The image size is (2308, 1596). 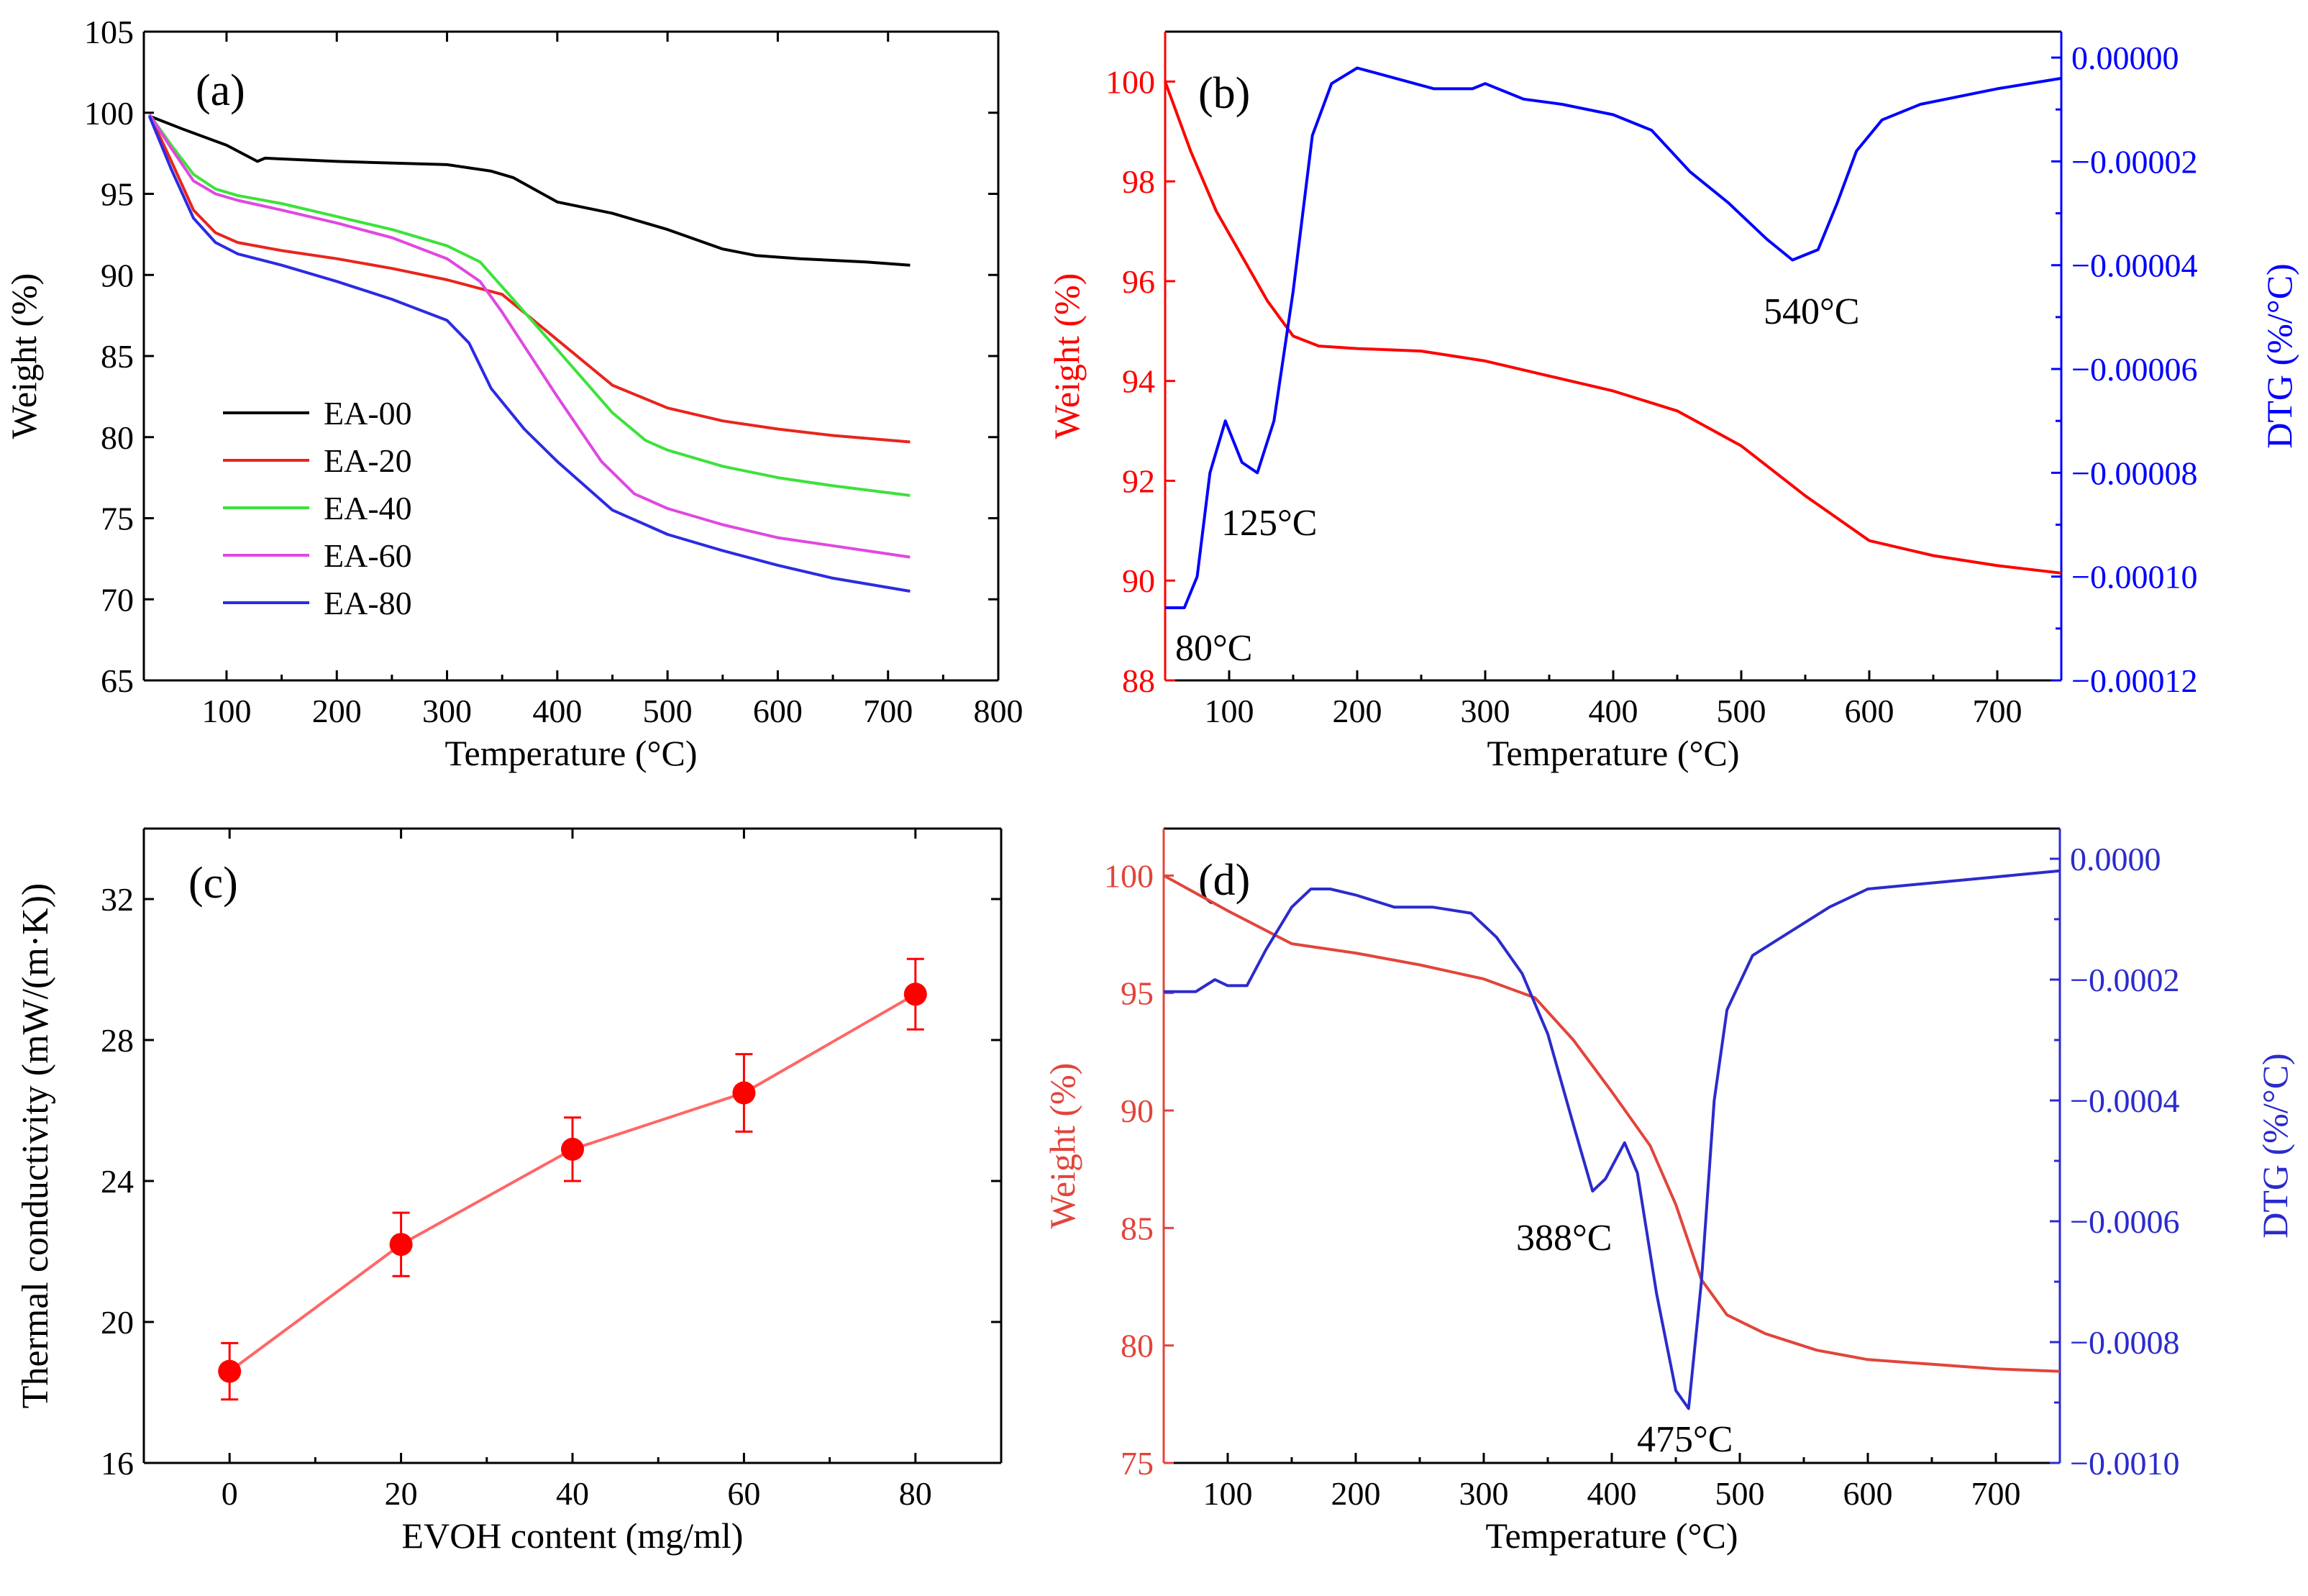 What do you see at coordinates (2124, 980) in the screenshot?
I see `y2-tick-label: −0.0002` at bounding box center [2124, 980].